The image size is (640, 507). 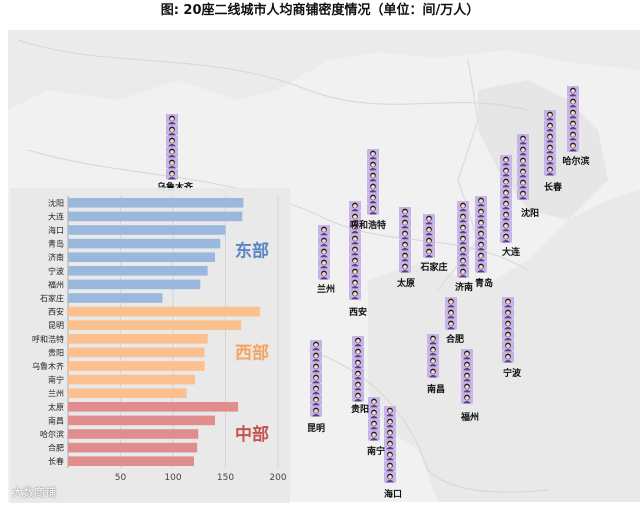 What do you see at coordinates (56, 407) in the screenshot?
I see `category-label-15: 太原` at bounding box center [56, 407].